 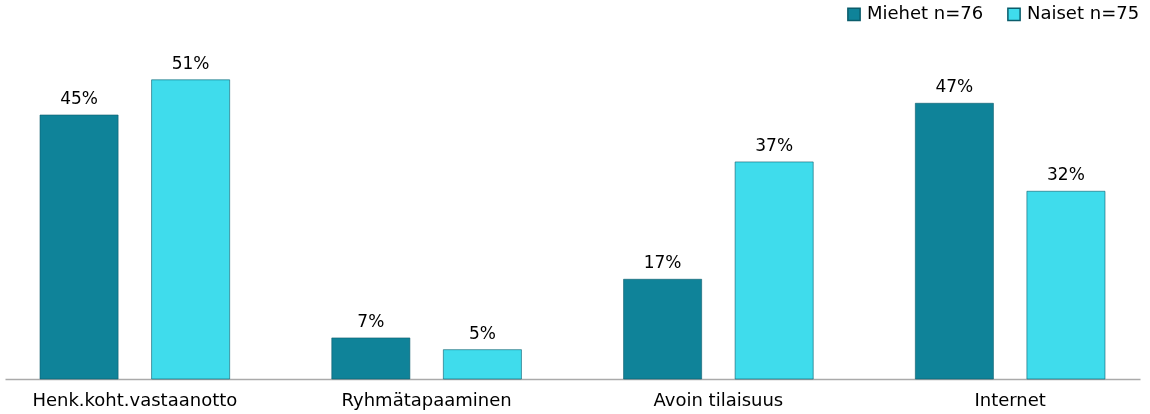 What do you see at coordinates (925, 13) in the screenshot?
I see `legend-label: Miehet n=76` at bounding box center [925, 13].